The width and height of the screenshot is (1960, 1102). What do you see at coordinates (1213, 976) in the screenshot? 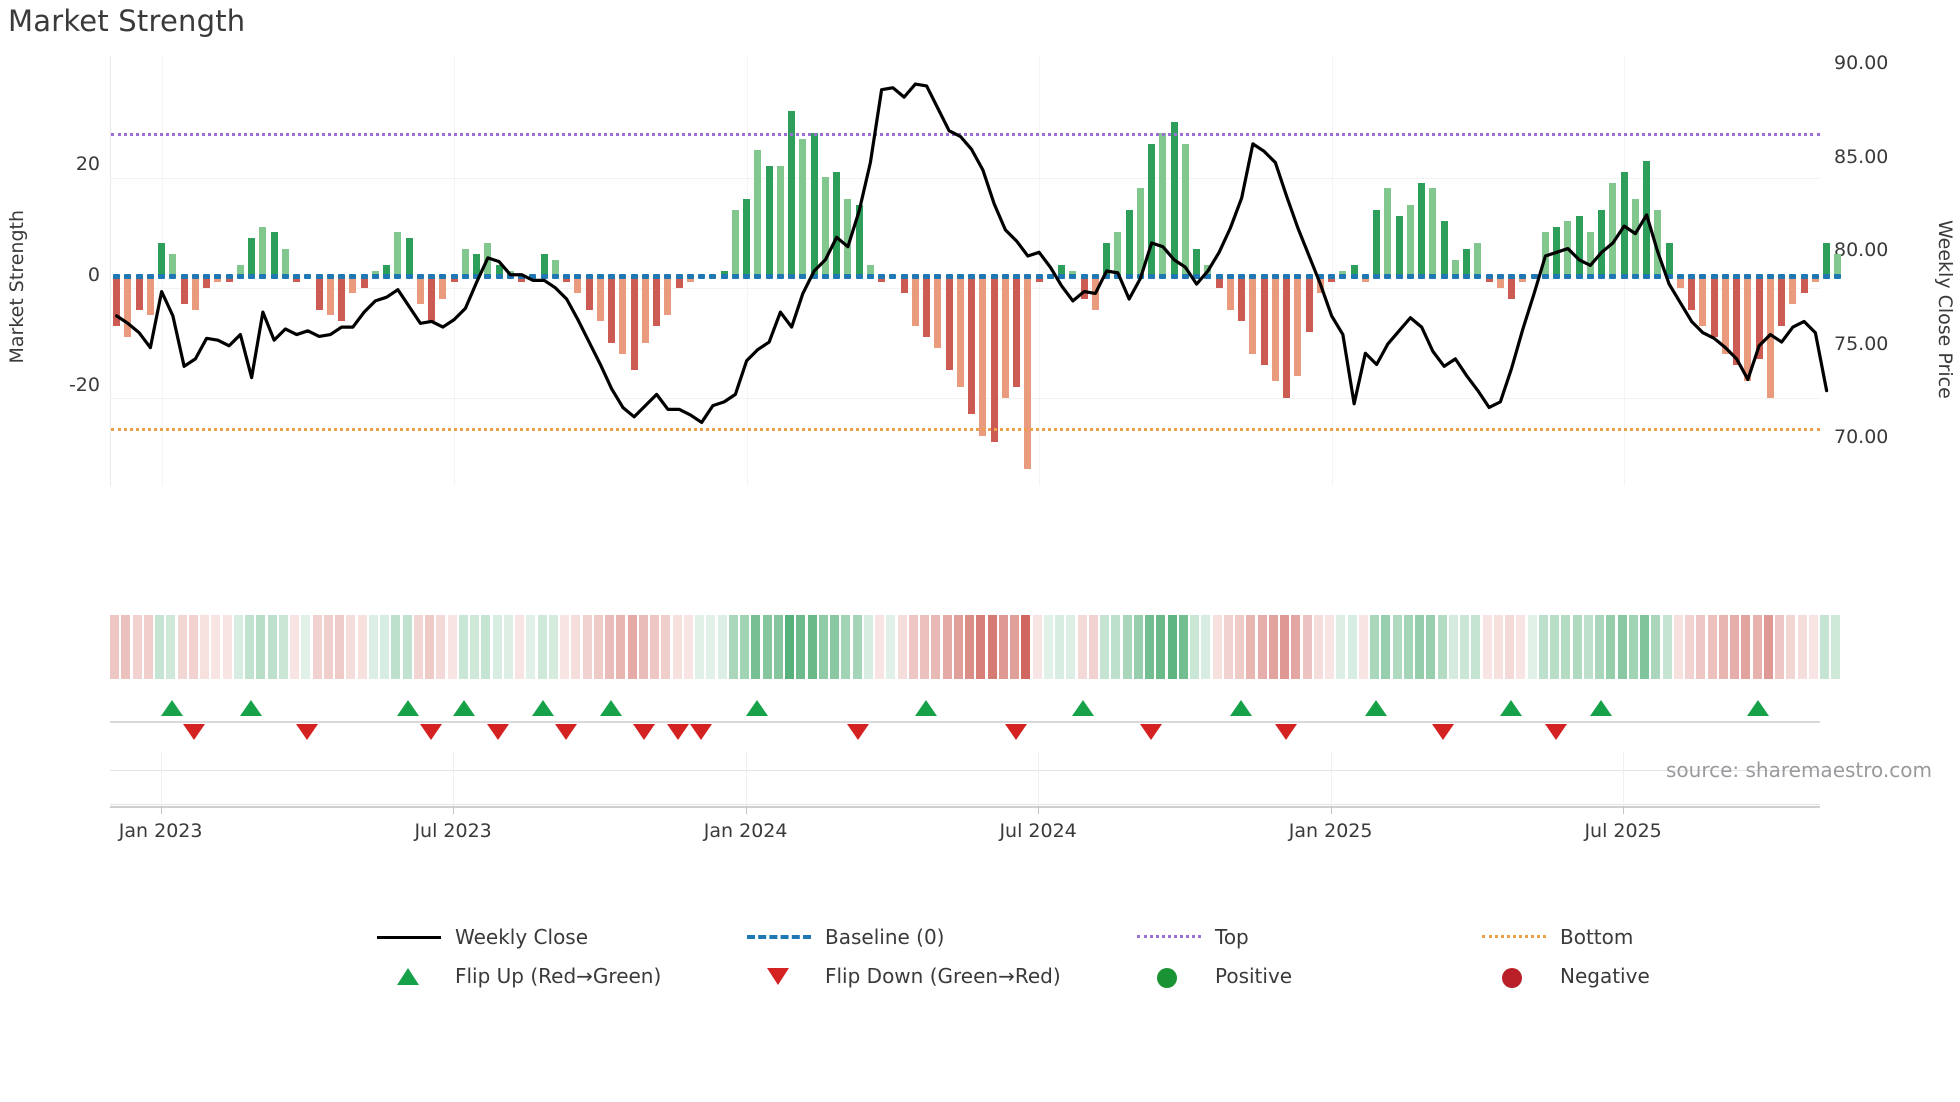
I see `legend-item: Positive` at bounding box center [1213, 976].